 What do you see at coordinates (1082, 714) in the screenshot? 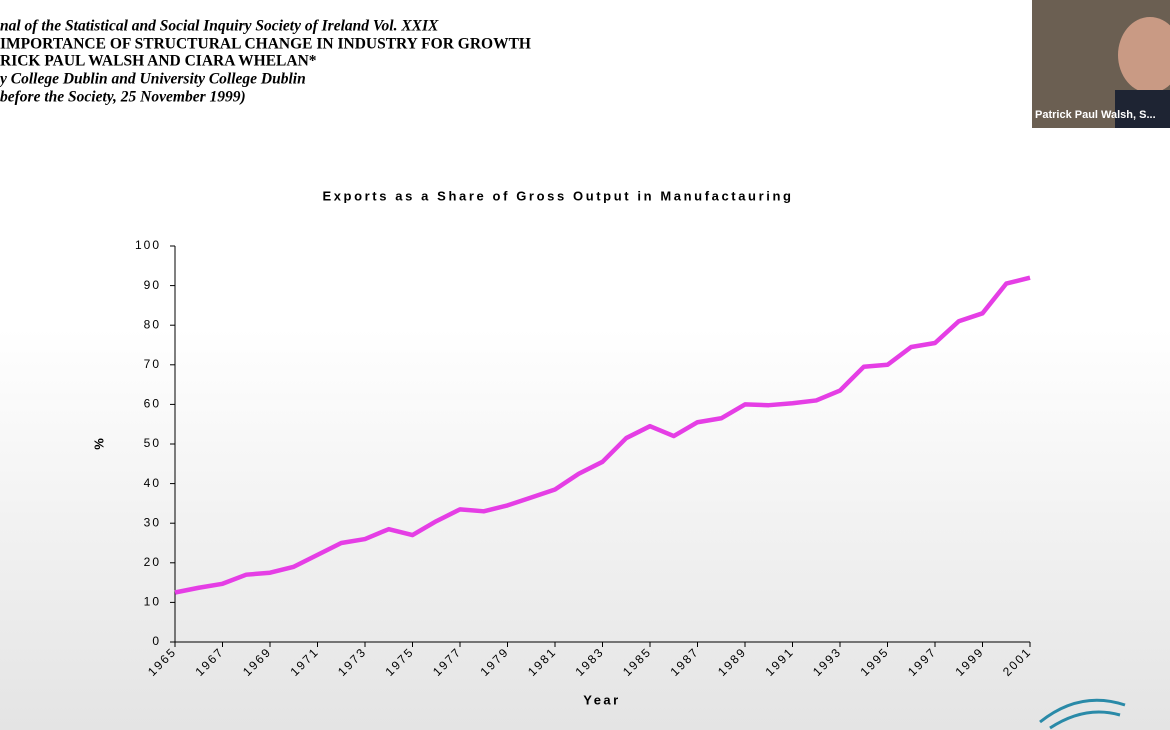
I see `logo` at bounding box center [1082, 714].